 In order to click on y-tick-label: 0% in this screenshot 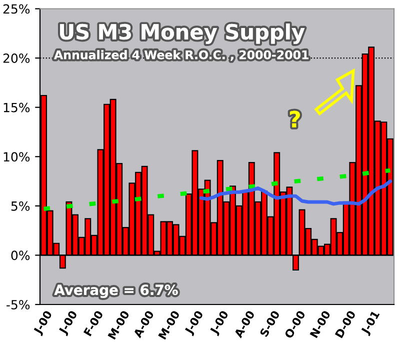, I will do `click(20, 255)`.